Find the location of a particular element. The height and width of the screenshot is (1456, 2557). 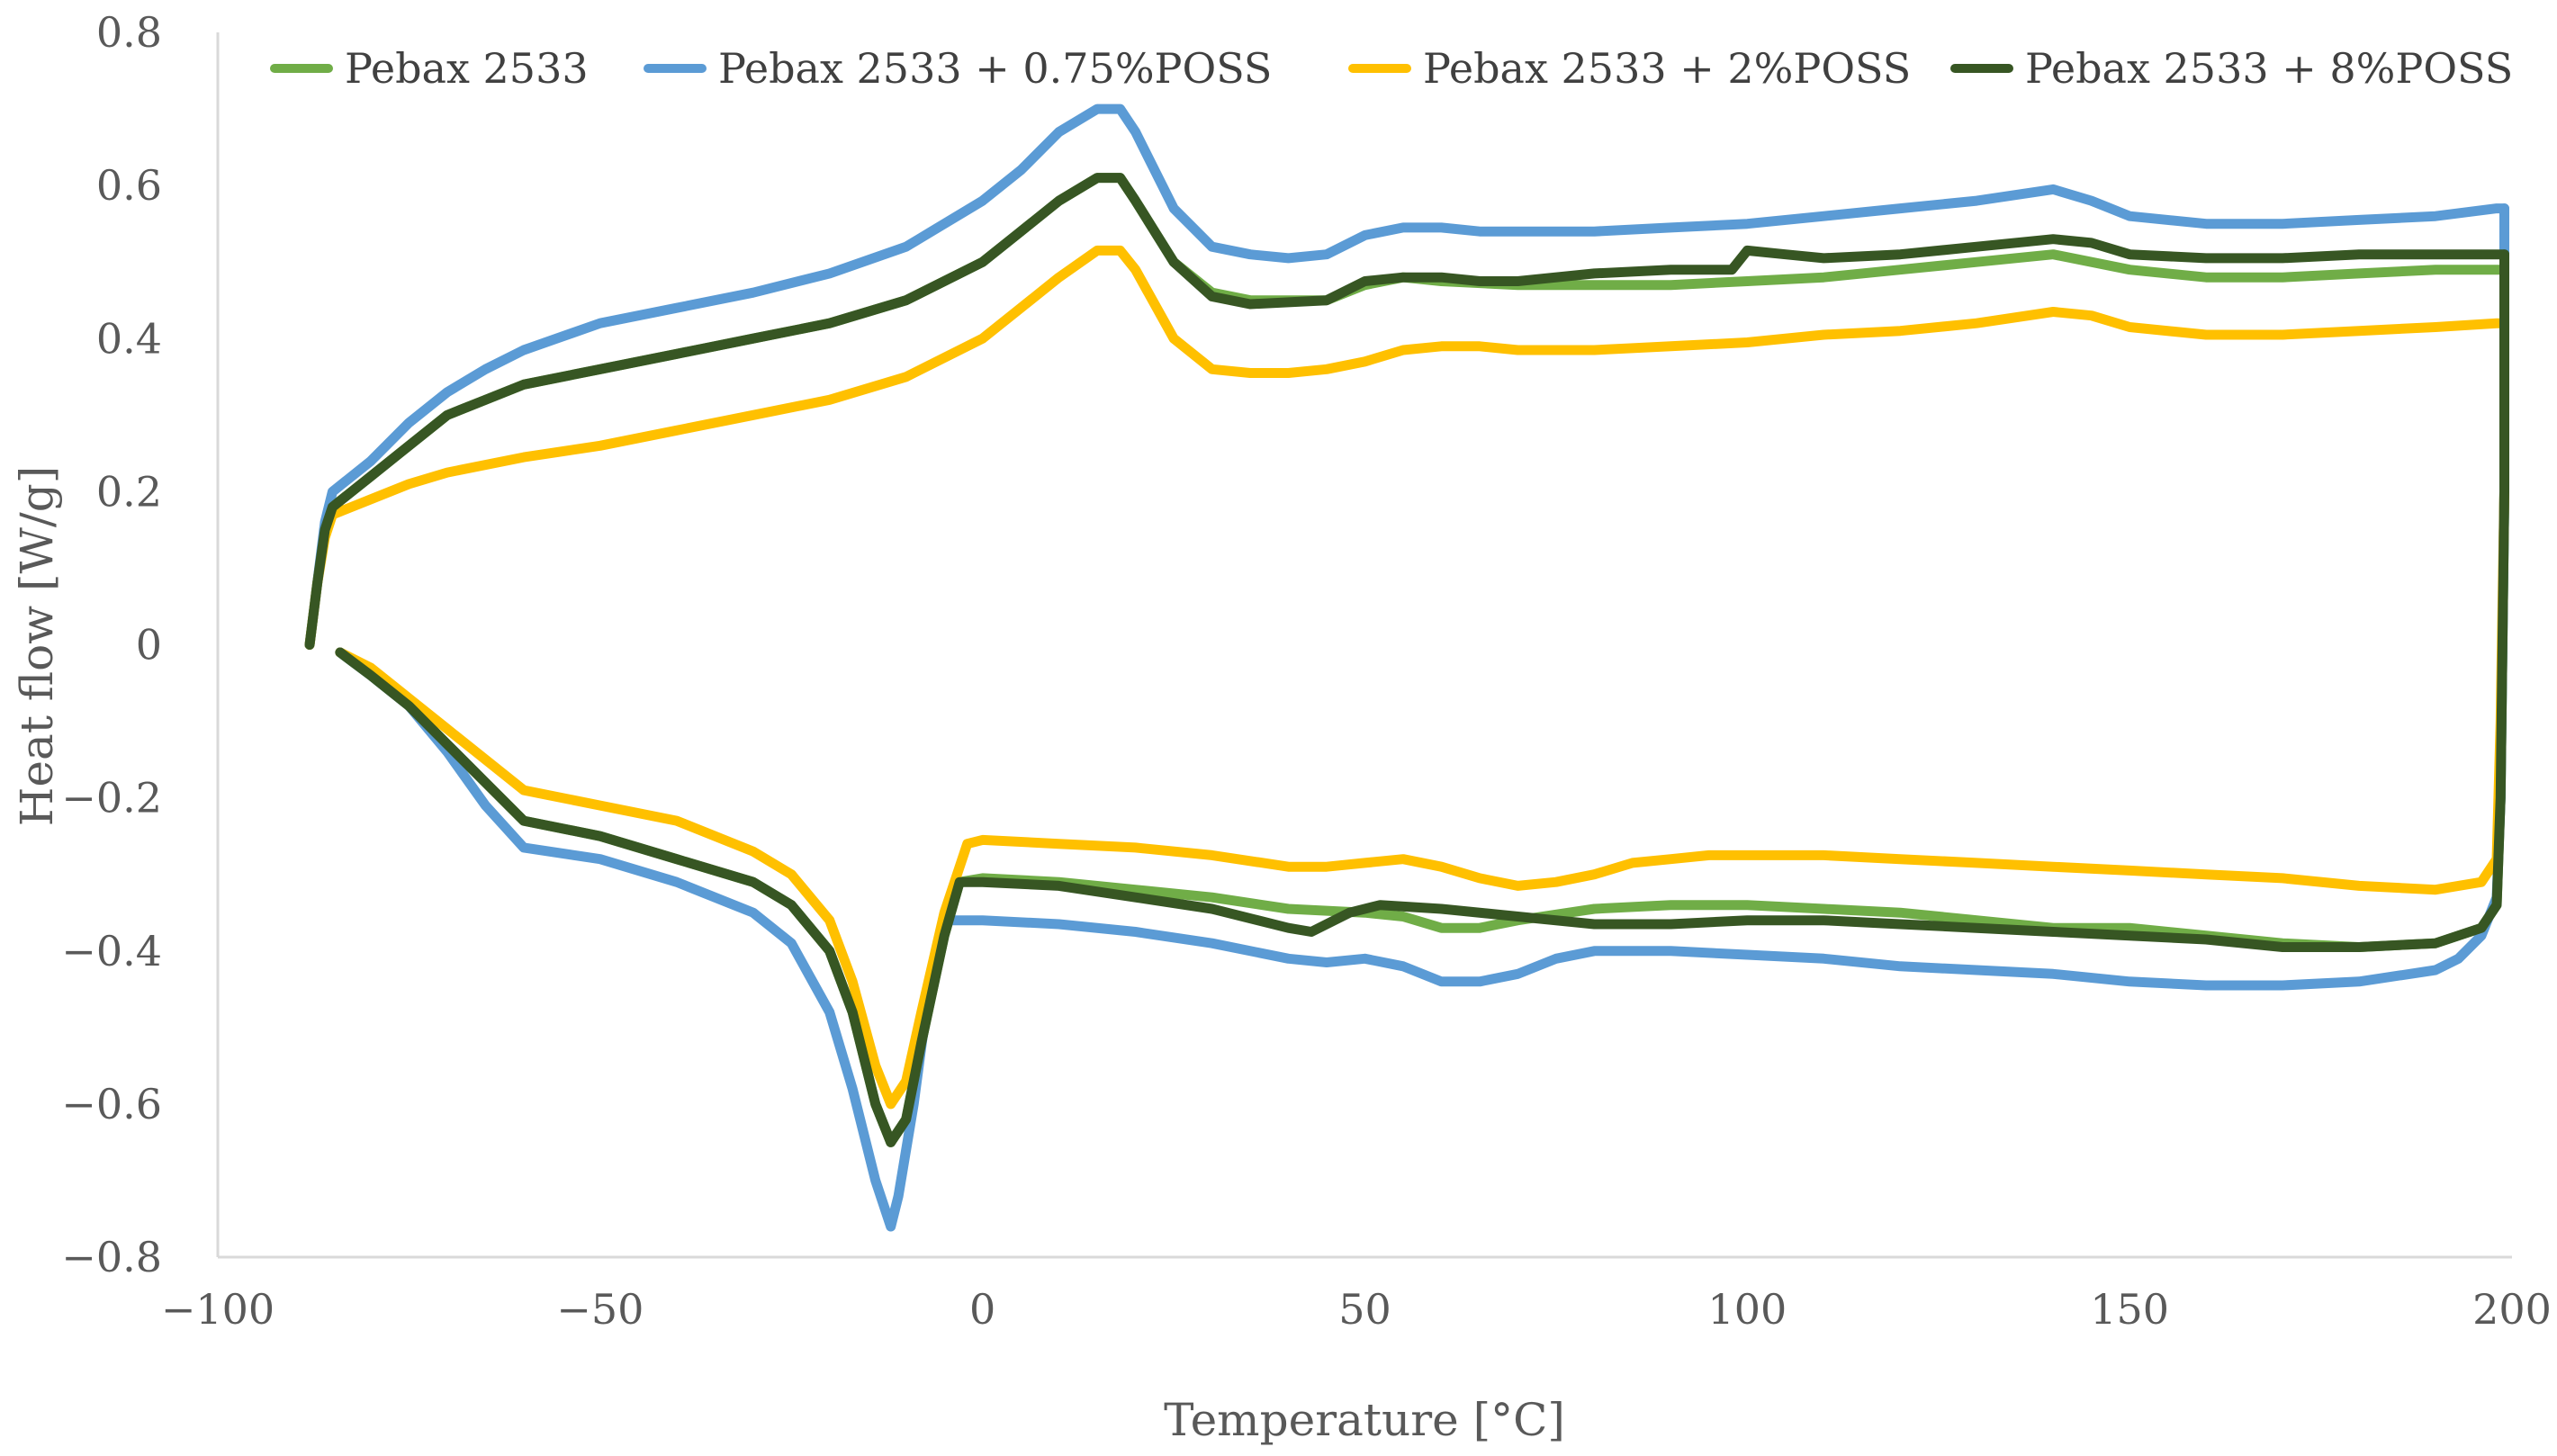

legend-entry: Pebax 2533 + 0.75%POSS is located at coordinates (958, 68).